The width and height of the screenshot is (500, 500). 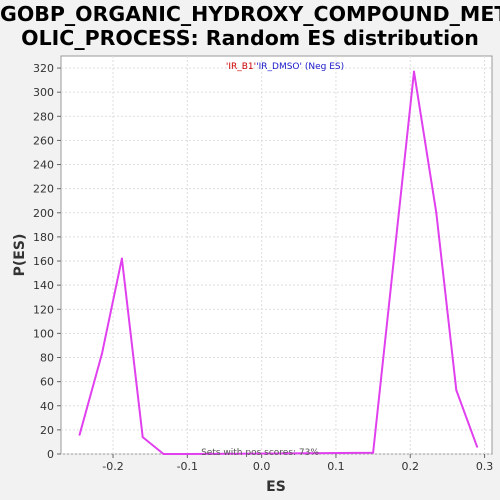 What do you see at coordinates (187, 466) in the screenshot?
I see `x-tick-label: -0.1` at bounding box center [187, 466].